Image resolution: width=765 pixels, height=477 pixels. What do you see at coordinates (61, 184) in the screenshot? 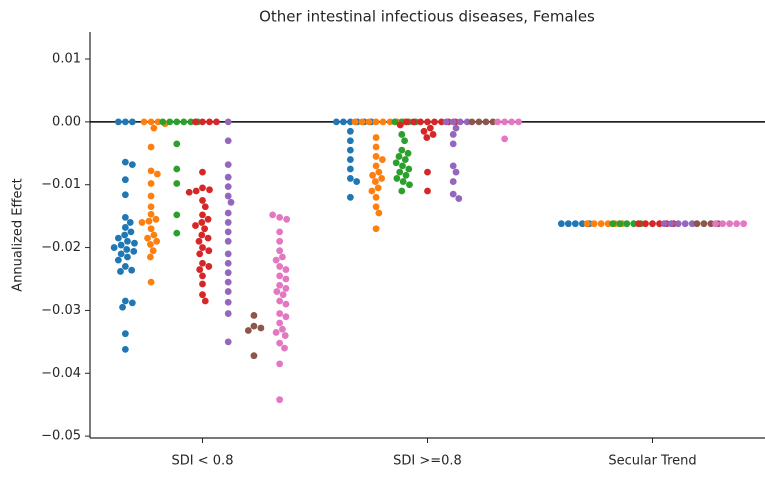
I see `y-tick-label: −0.01` at bounding box center [61, 184].